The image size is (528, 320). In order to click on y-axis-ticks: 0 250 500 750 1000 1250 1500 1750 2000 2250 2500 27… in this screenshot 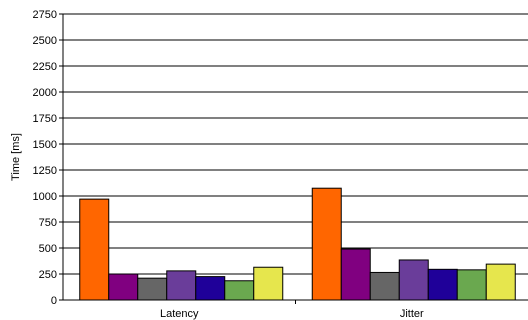, I will do `click(48, 158)`.